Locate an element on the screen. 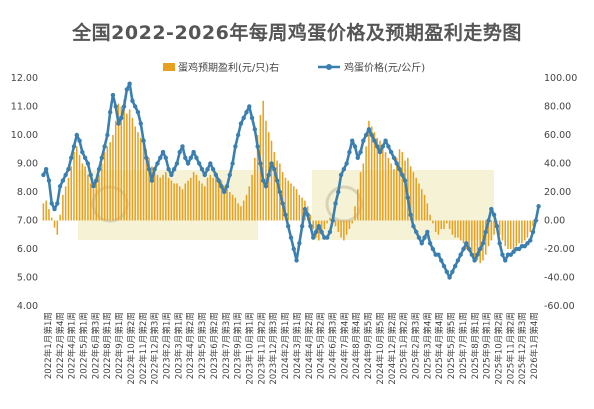 The image size is (594, 409). y-left-tick: 8.00 is located at coordinates (27, 192).